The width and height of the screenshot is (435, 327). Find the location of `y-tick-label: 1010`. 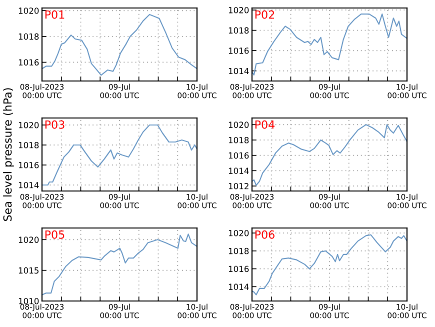

y-tick-label: 1010 is located at coordinates (28, 301).